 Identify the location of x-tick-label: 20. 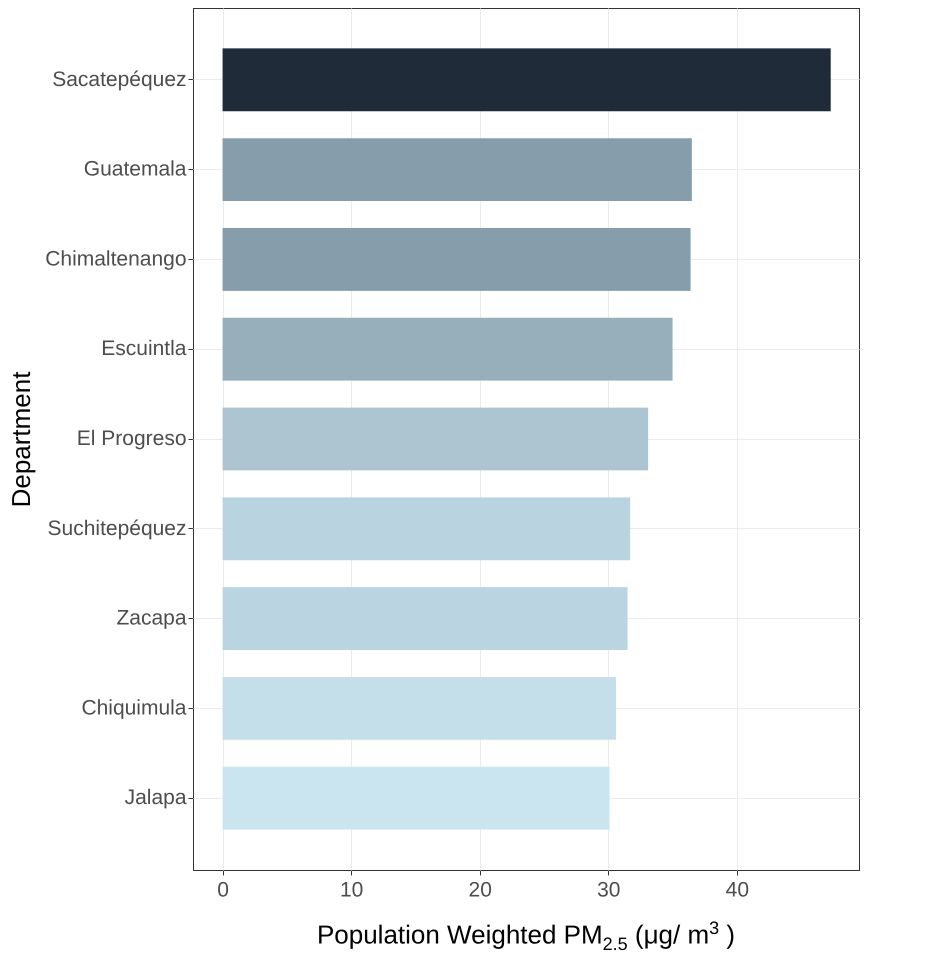
(480, 890).